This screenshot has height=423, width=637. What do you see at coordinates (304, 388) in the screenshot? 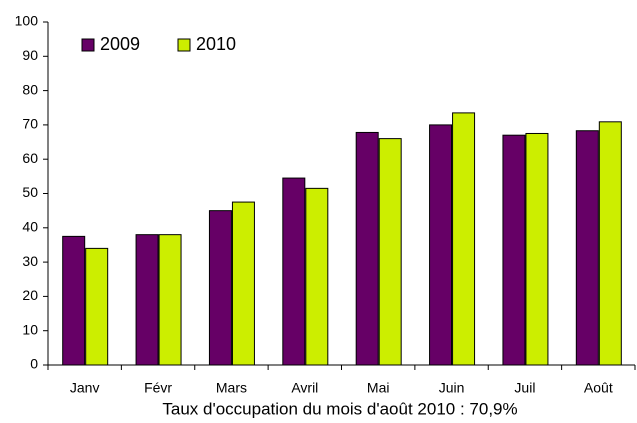
I see `x-tick-label: Avril` at bounding box center [304, 388].